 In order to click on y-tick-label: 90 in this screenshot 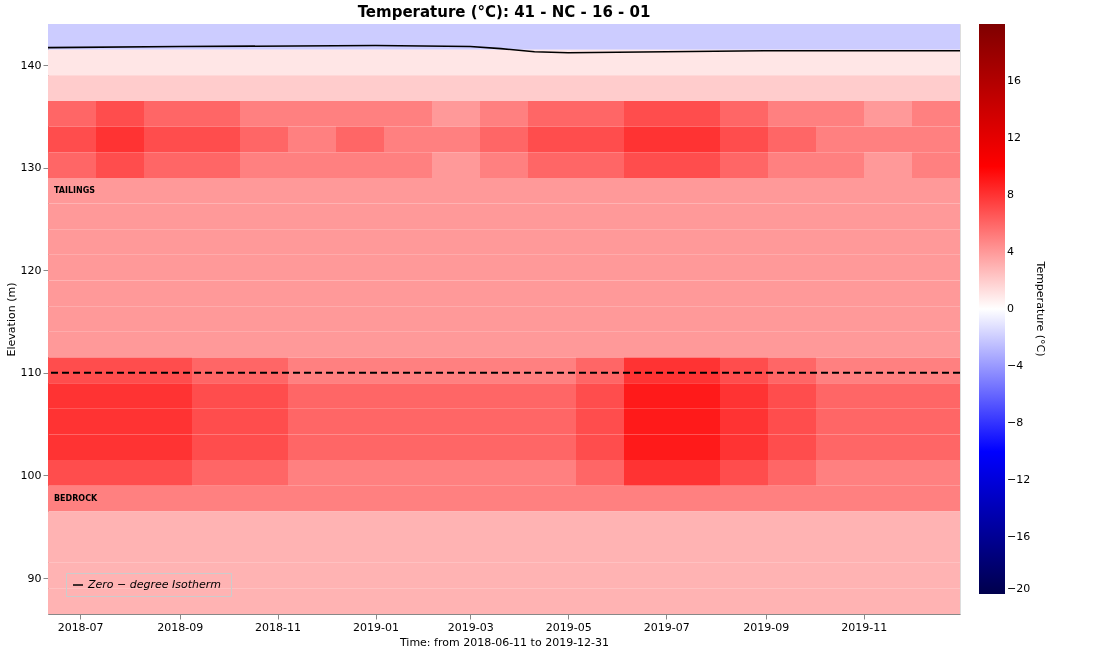, I will do `click(34, 578)`.